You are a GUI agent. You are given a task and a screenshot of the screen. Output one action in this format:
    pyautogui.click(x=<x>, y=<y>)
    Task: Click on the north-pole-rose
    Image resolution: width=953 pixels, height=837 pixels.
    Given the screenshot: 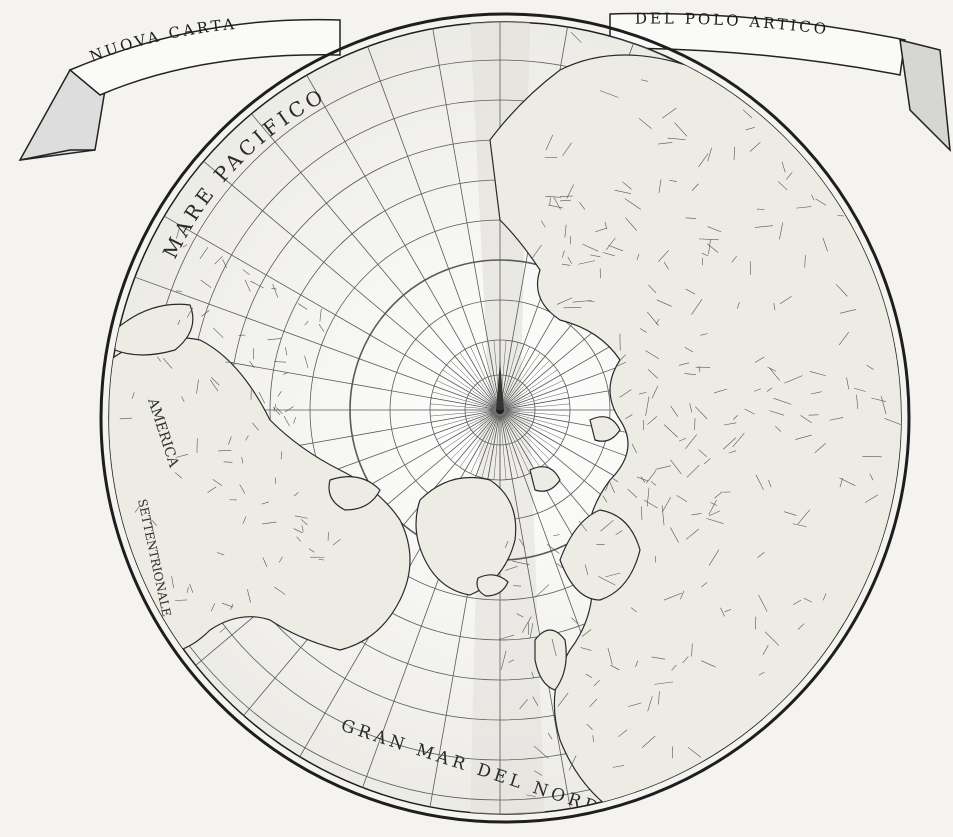 What is the action you would take?
    pyautogui.click(x=500, y=387)
    